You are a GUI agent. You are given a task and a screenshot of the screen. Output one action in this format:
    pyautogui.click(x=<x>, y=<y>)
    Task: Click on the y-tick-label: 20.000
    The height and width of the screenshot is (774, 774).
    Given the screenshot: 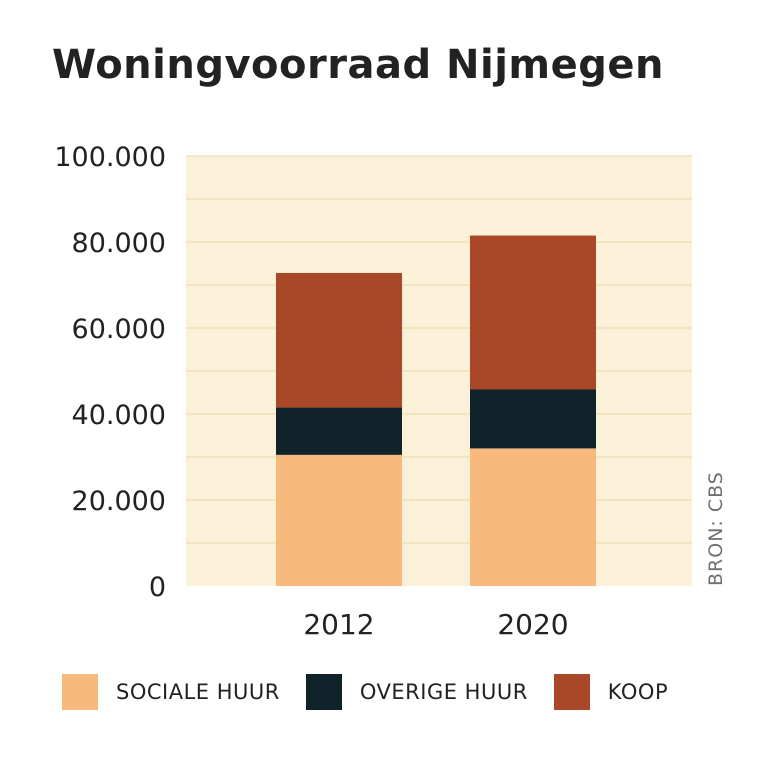 What is the action you would take?
    pyautogui.click(x=119, y=501)
    